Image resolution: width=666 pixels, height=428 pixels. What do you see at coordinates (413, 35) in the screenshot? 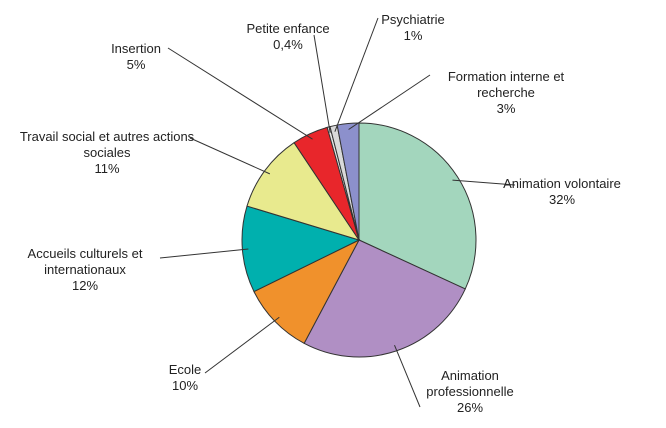
I see `slice-value: 1%` at bounding box center [413, 35].